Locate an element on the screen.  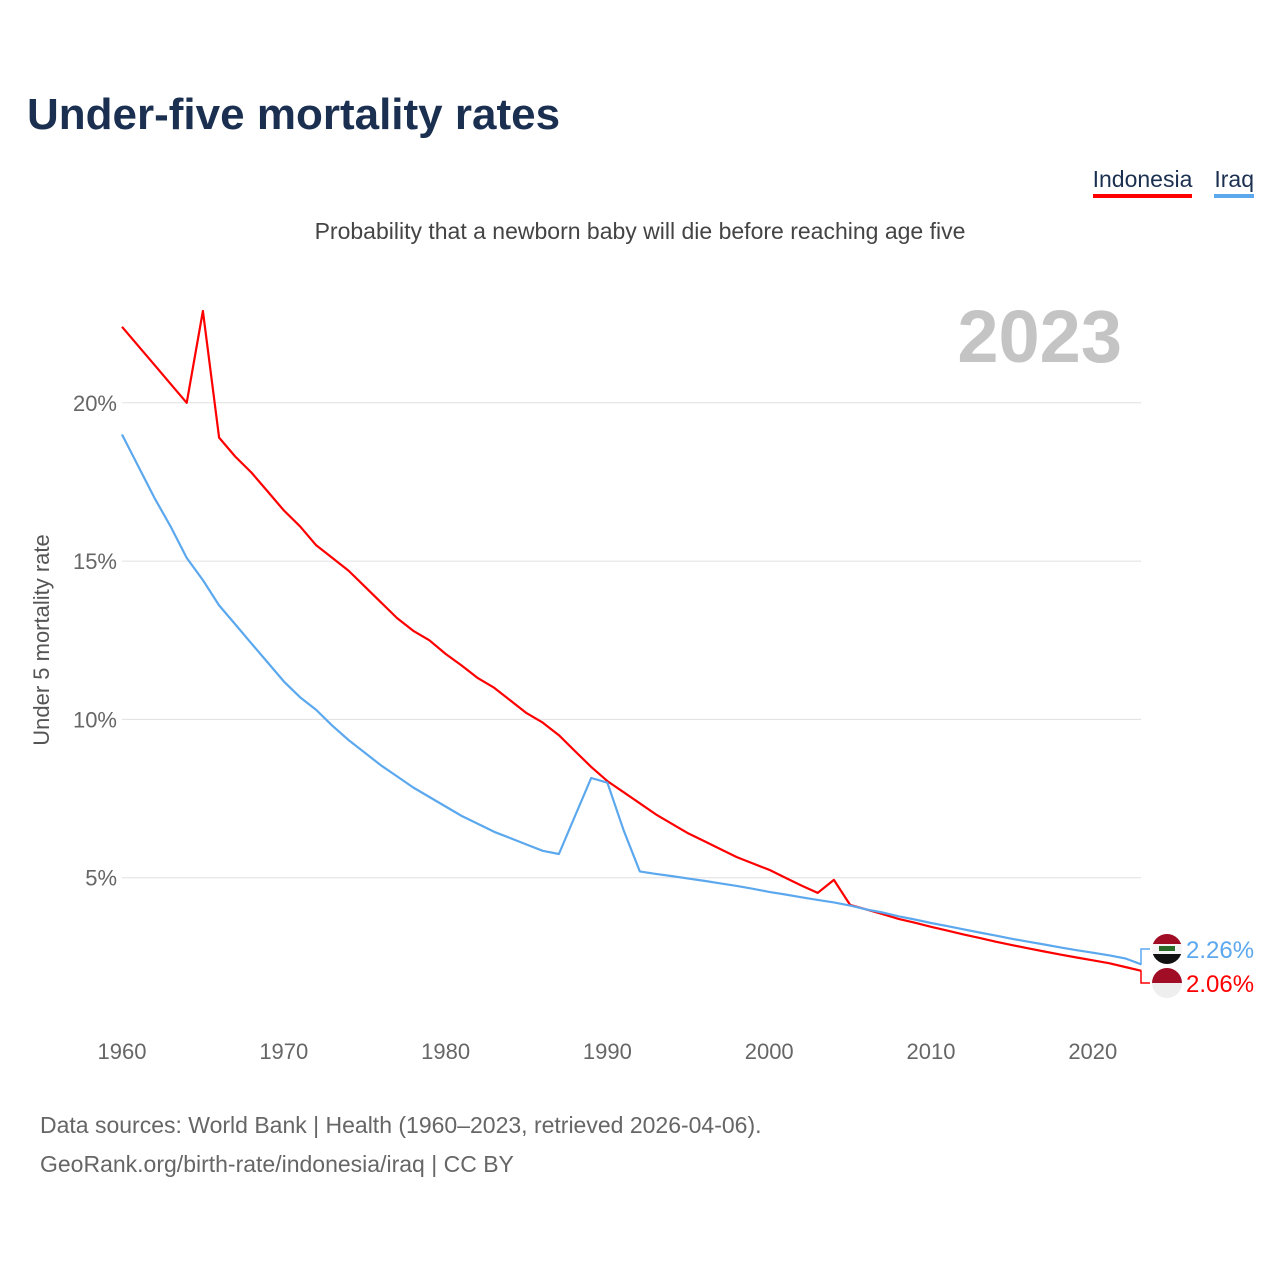
x-tick-label: 2020 is located at coordinates (1092, 1051).